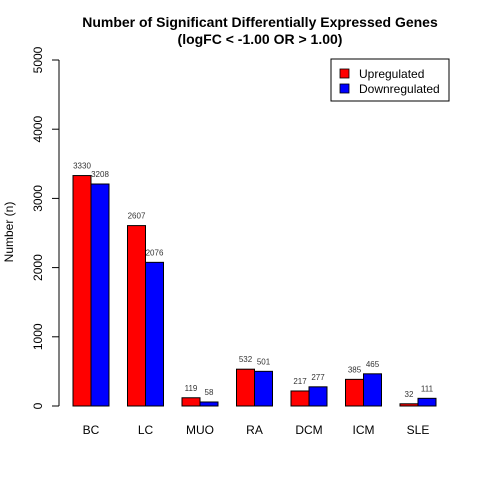  I want to click on x-tick-label-bc: BC, so click(91, 430).